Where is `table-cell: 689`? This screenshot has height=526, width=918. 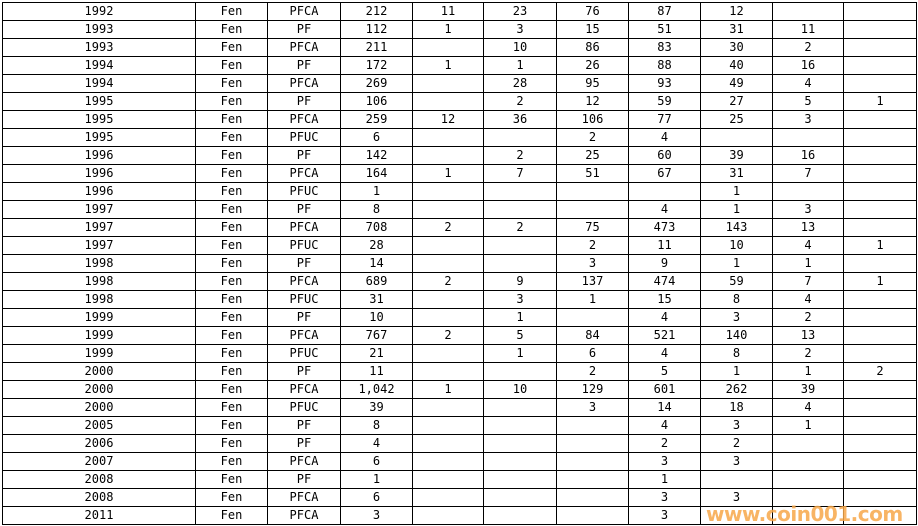
table-cell: 689 is located at coordinates (376, 281).